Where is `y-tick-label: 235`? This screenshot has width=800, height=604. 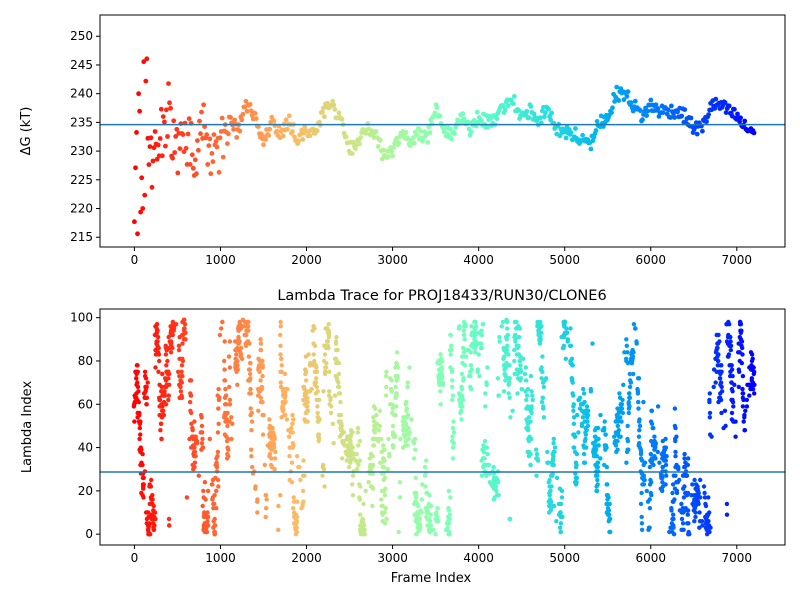
y-tick-label: 235 is located at coordinates (81, 122).